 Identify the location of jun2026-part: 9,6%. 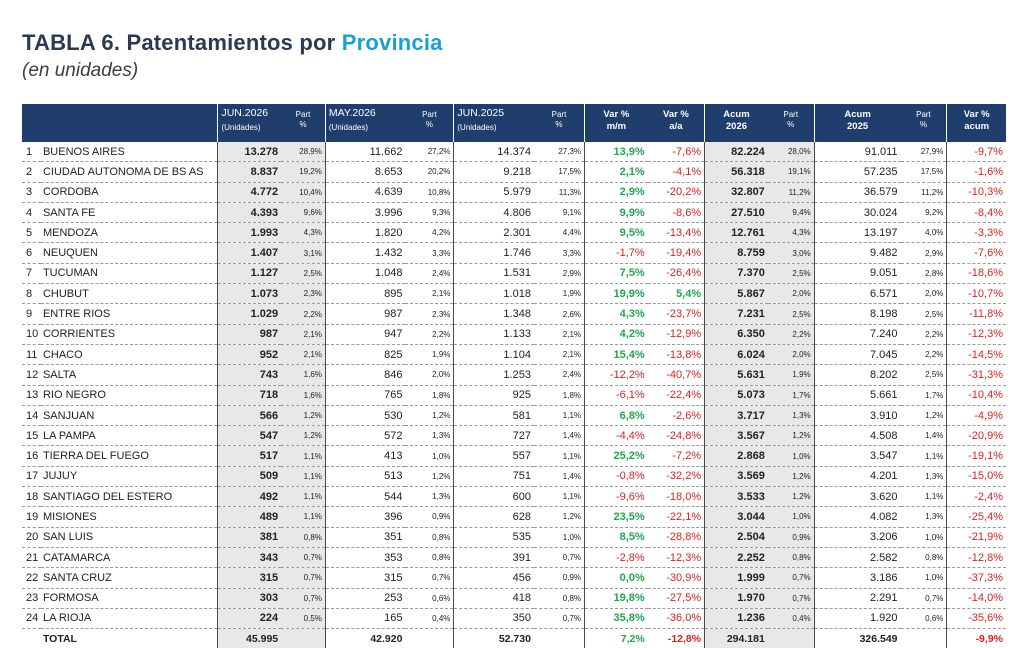
(303, 213).